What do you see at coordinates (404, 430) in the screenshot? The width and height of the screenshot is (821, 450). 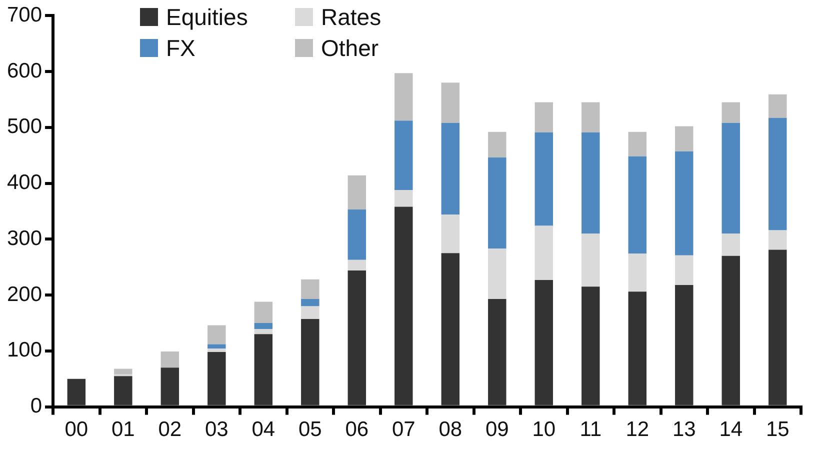 I see `x-tick-label: 07` at bounding box center [404, 430].